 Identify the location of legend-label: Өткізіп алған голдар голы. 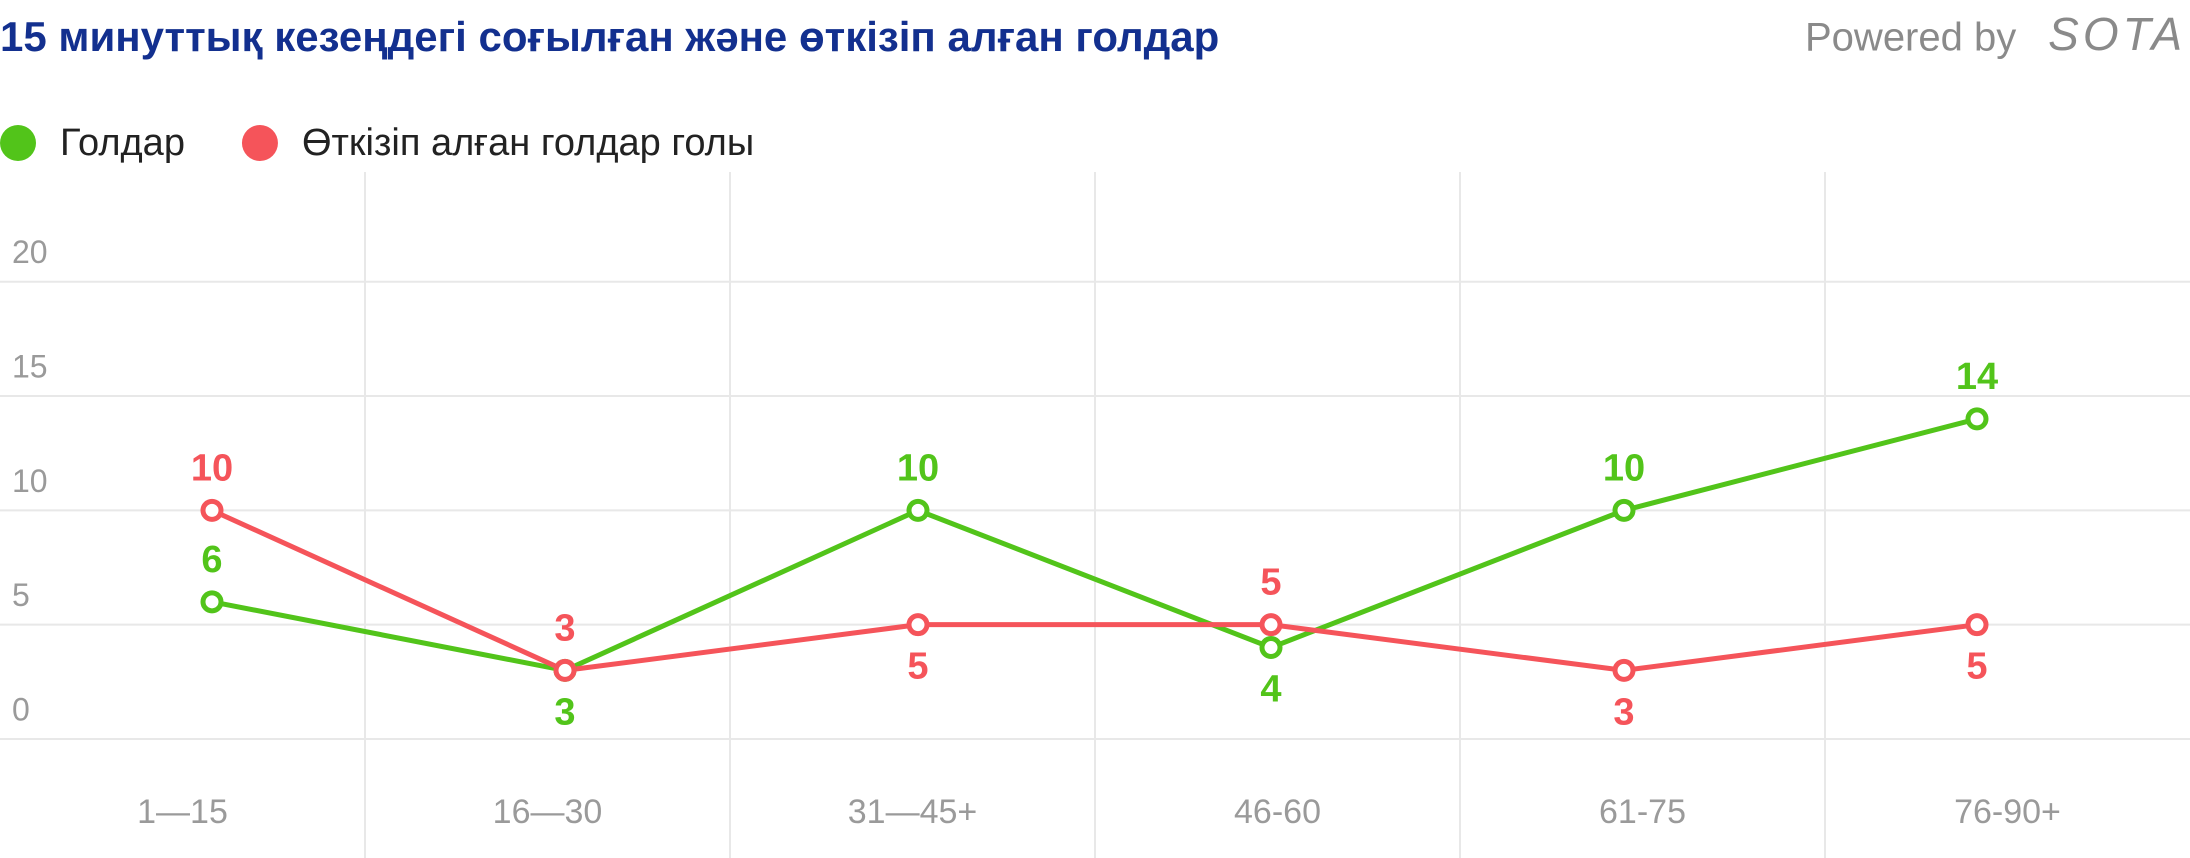
(528, 143).